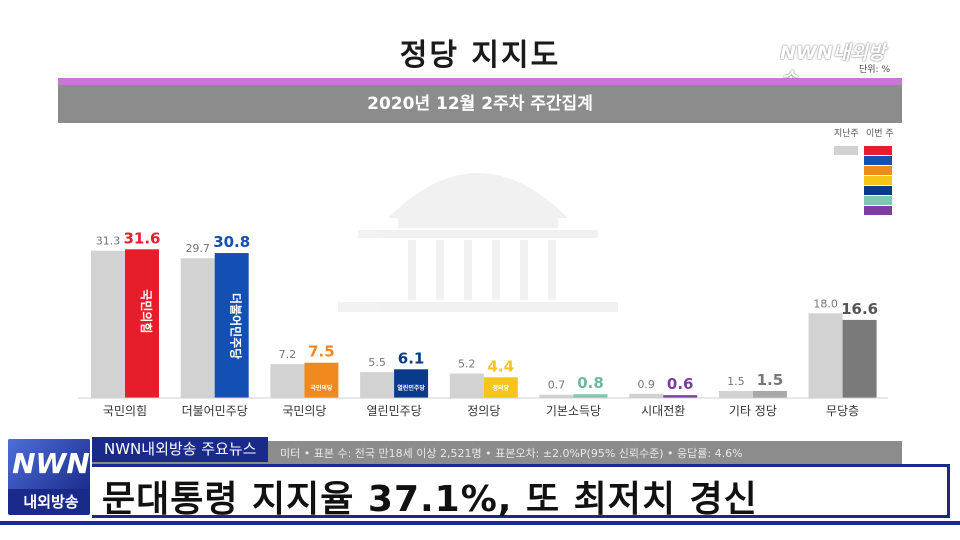  Describe the element at coordinates (321, 388) in the screenshot. I see `party-logo-label: 국민의당` at that location.